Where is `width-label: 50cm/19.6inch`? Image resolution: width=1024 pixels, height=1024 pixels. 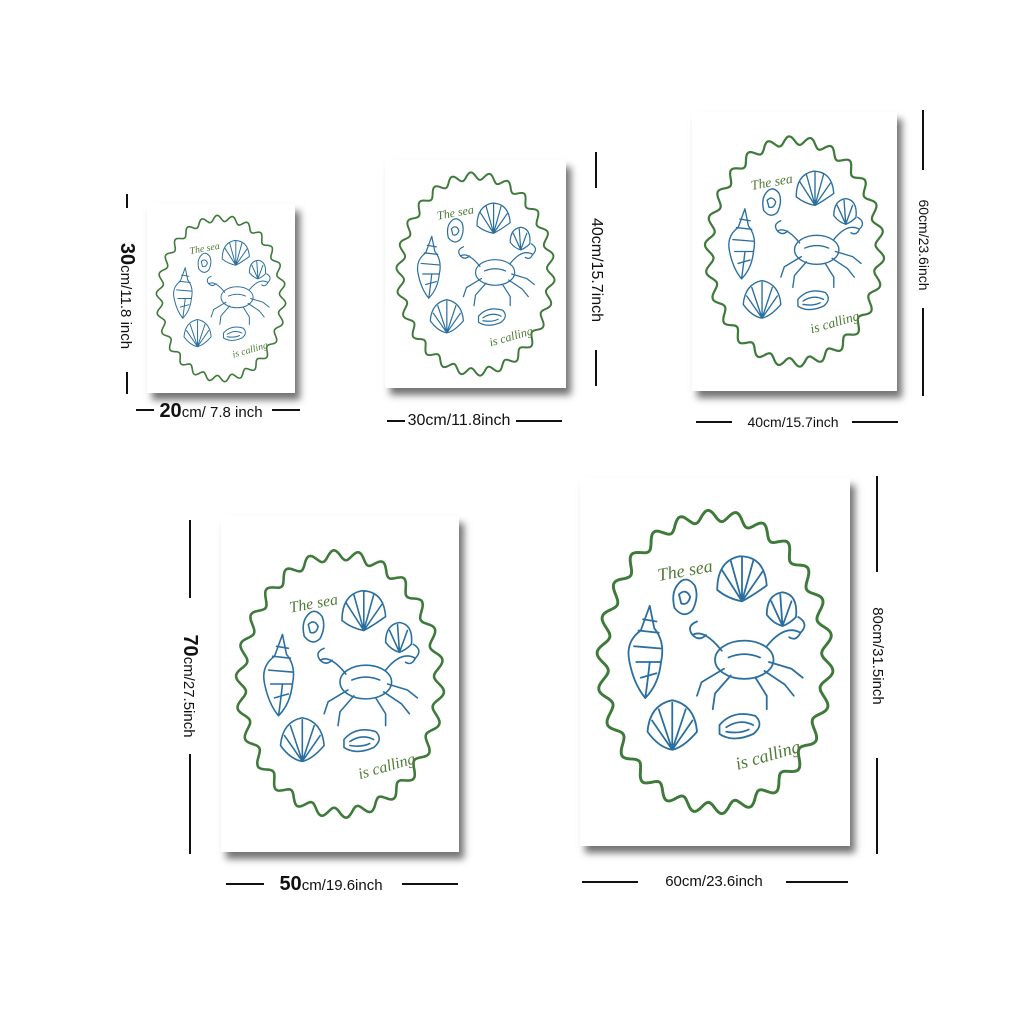 width-label: 50cm/19.6inch is located at coordinates (330, 884).